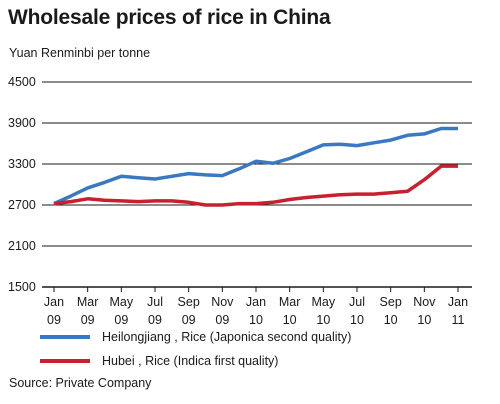 This screenshot has width=500, height=404. What do you see at coordinates (22, 82) in the screenshot?
I see `y-tick-label: 4500` at bounding box center [22, 82].